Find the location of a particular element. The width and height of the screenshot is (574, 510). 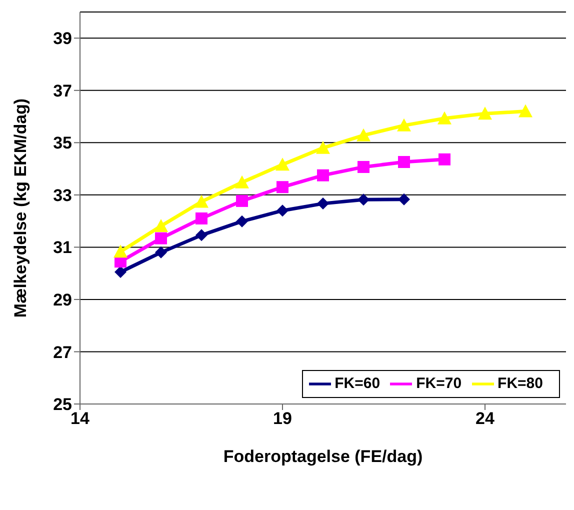

y-tick-label: 35 is located at coordinates (62, 143).